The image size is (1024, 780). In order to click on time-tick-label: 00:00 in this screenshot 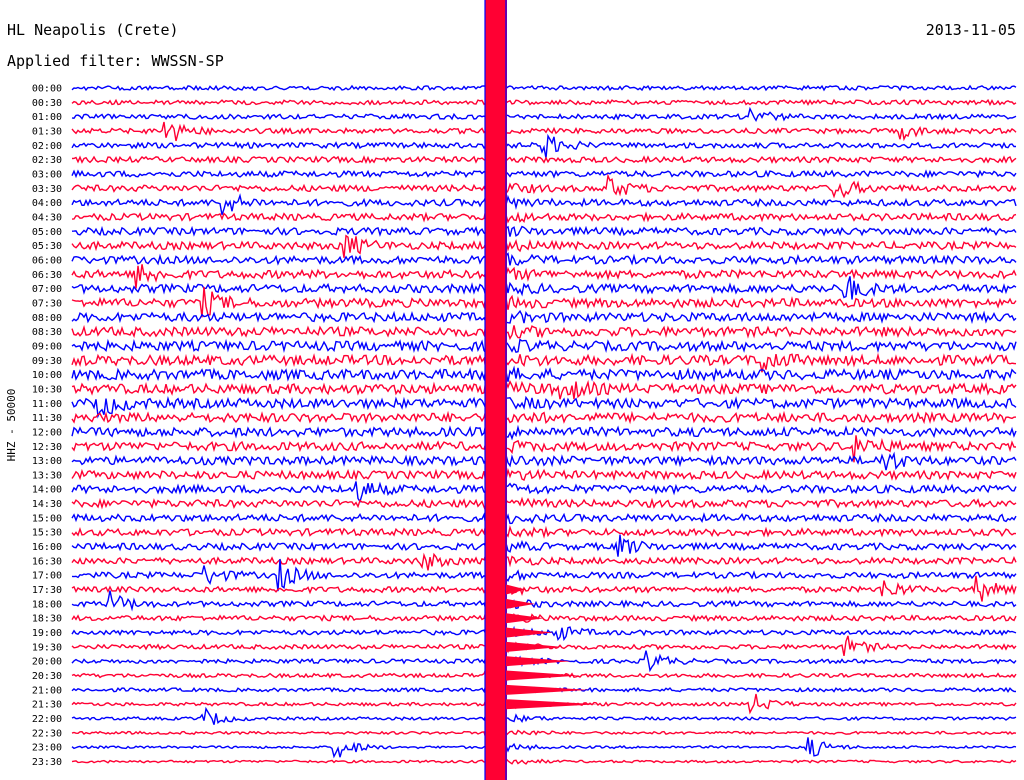, I will do `click(47, 89)`.